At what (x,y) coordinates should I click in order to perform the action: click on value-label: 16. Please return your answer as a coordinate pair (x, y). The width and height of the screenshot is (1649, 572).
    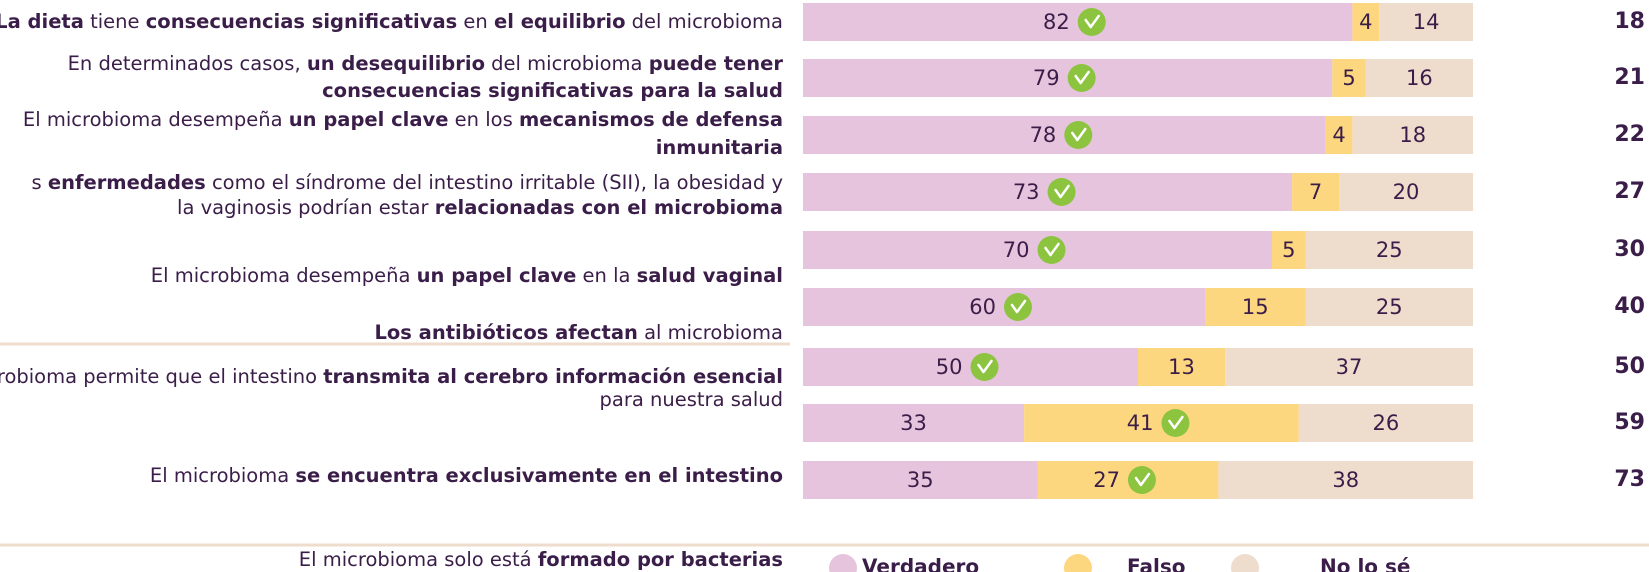
    Looking at the image, I should click on (1419, 78).